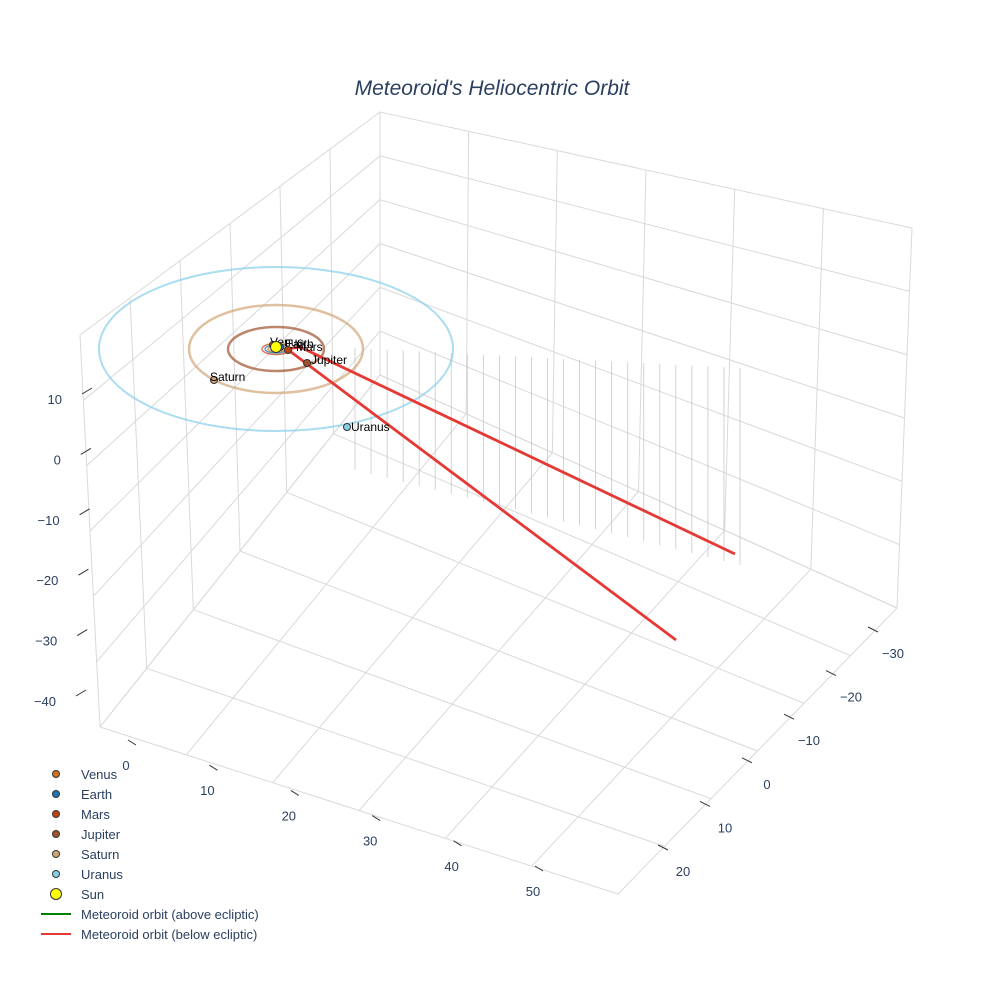 The width and height of the screenshot is (984, 984). What do you see at coordinates (329, 360) in the screenshot?
I see `planet-label-jupiter: Jupiter` at bounding box center [329, 360].